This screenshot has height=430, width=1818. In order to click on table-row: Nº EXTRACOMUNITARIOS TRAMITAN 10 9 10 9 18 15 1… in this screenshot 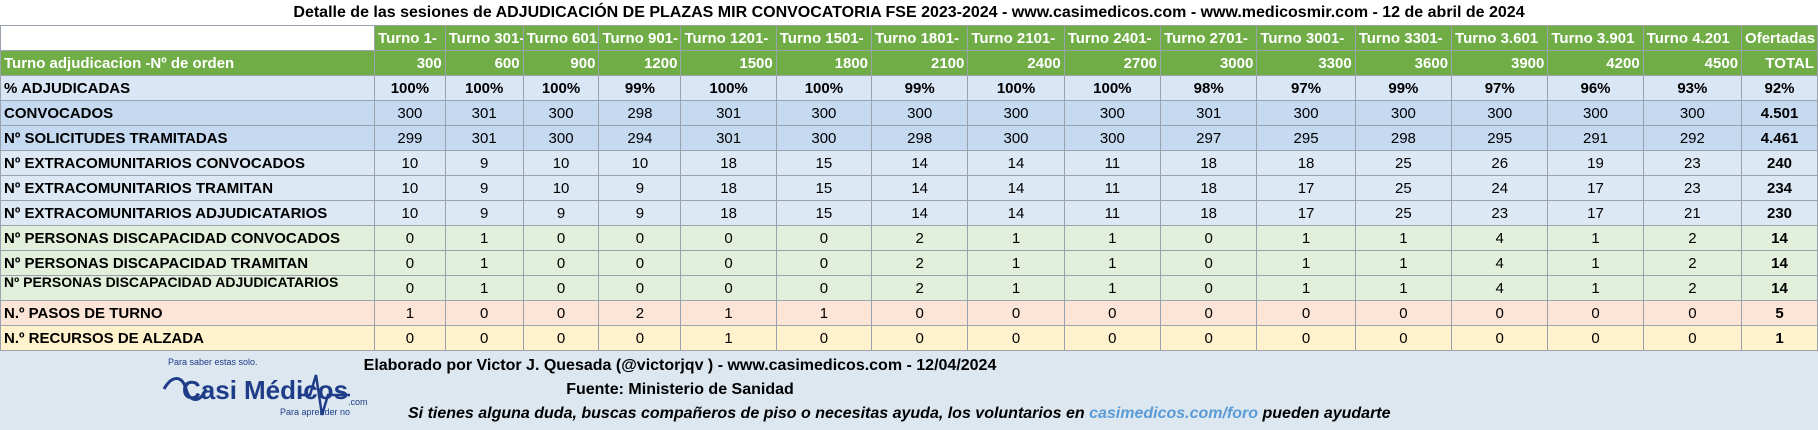, I will do `click(909, 188)`.